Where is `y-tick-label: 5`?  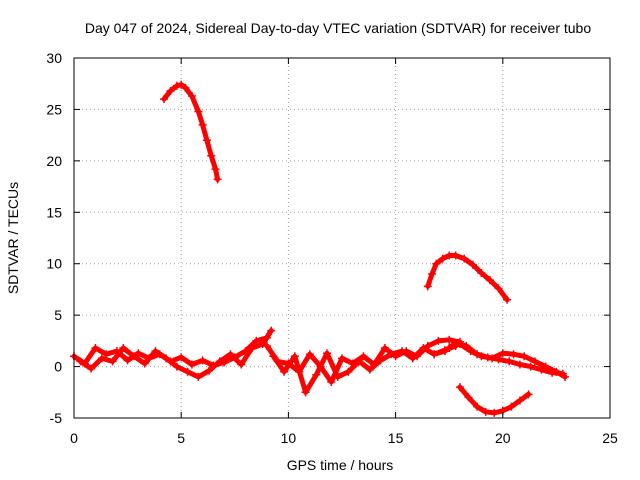 y-tick-label: 5 is located at coordinates (58, 315).